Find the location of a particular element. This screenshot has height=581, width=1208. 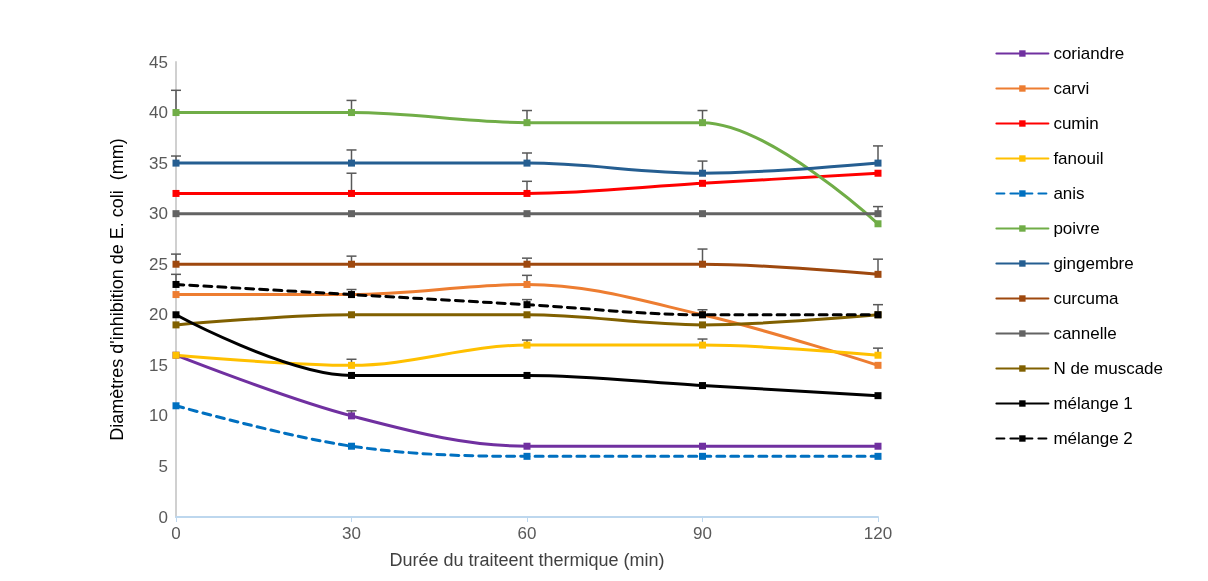

legend-label: cannelle is located at coordinates (1085, 333).